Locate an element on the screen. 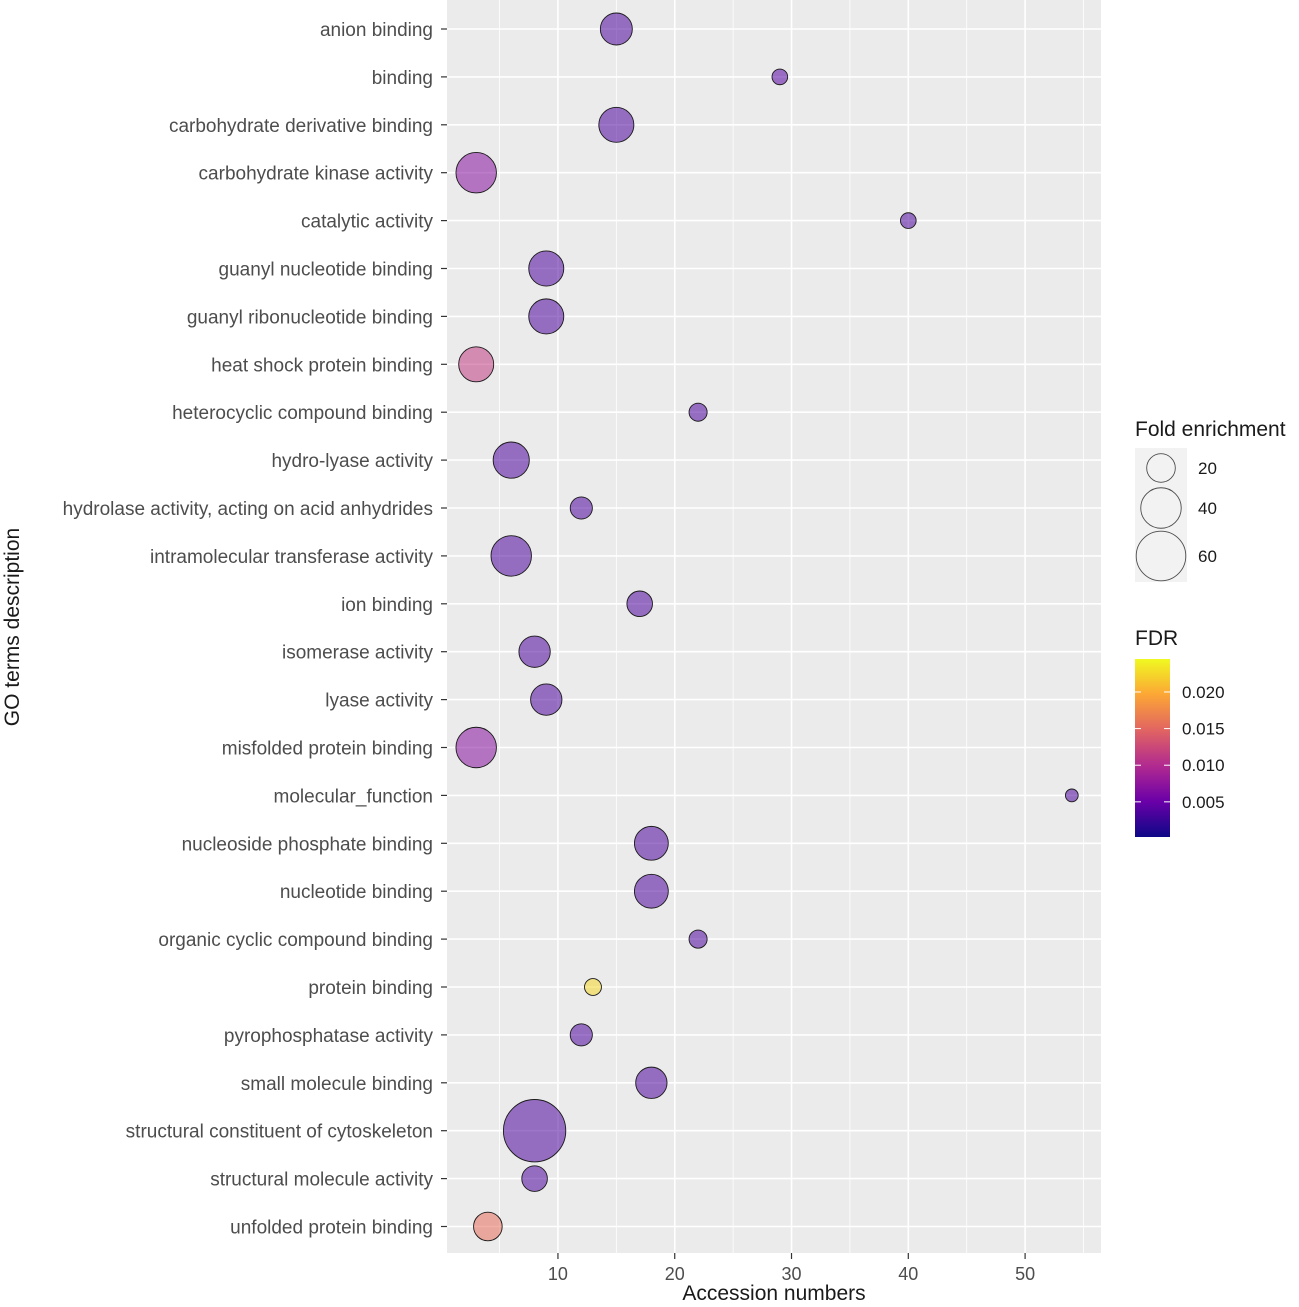 The height and width of the screenshot is (1307, 1299). color-legend-bar is located at coordinates (1152, 748).